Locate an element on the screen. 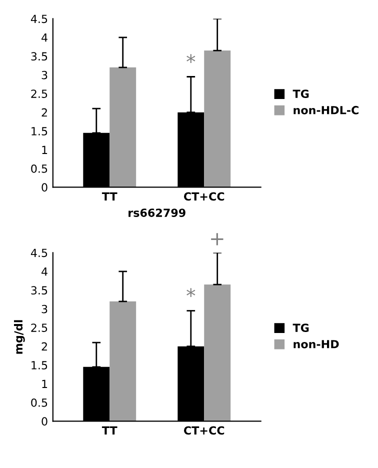 Image resolution: width=378 pixels, height=468 pixels. x-axis-title: rs662799 is located at coordinates (157, 212).